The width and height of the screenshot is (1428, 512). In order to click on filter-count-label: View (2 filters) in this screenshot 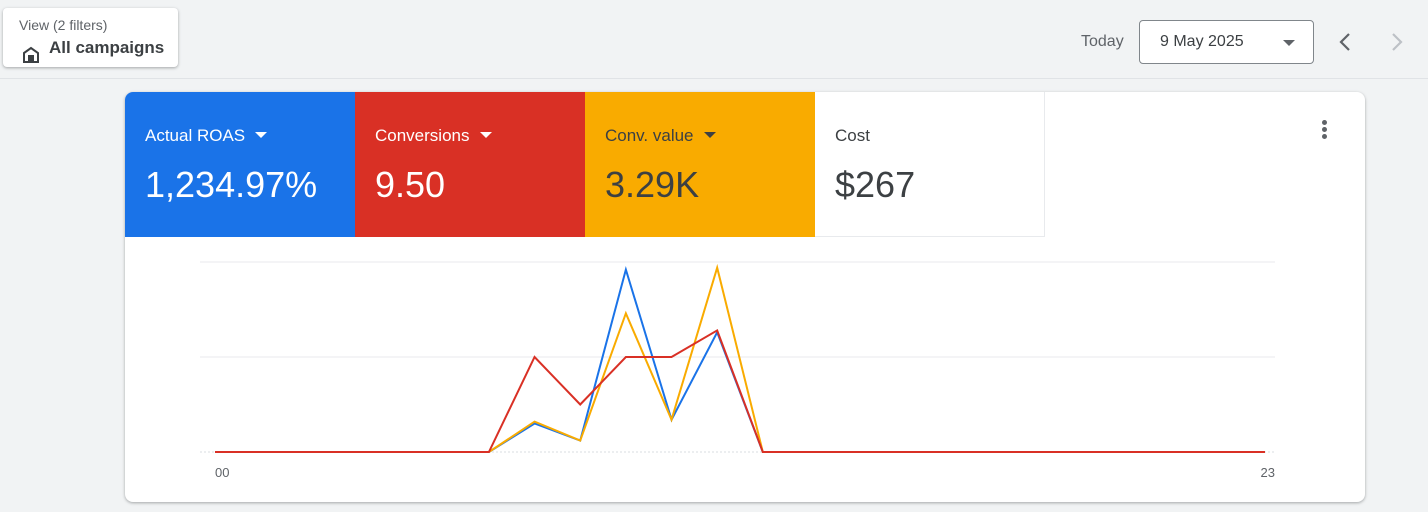, I will do `click(63, 25)`.